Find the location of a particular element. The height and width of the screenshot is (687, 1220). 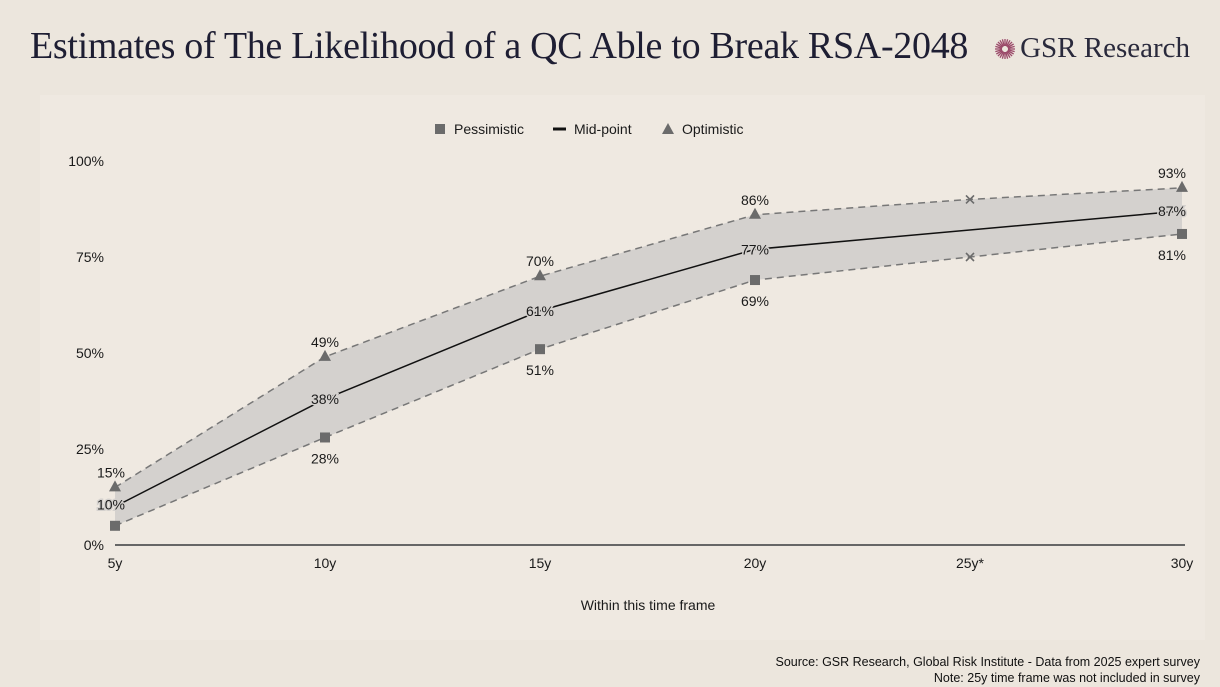

pessimistic-data-label: 51% is located at coordinates (540, 370).